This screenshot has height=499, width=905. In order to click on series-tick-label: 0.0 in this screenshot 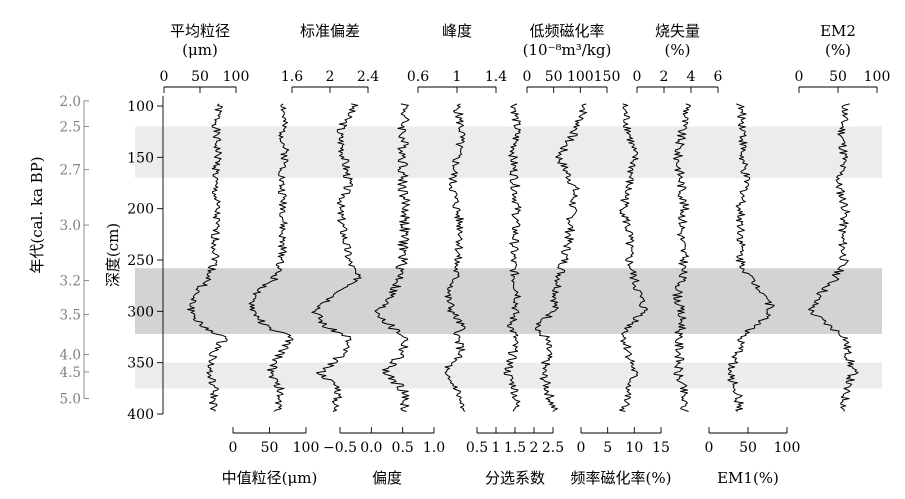, I will do `click(371, 448)`.